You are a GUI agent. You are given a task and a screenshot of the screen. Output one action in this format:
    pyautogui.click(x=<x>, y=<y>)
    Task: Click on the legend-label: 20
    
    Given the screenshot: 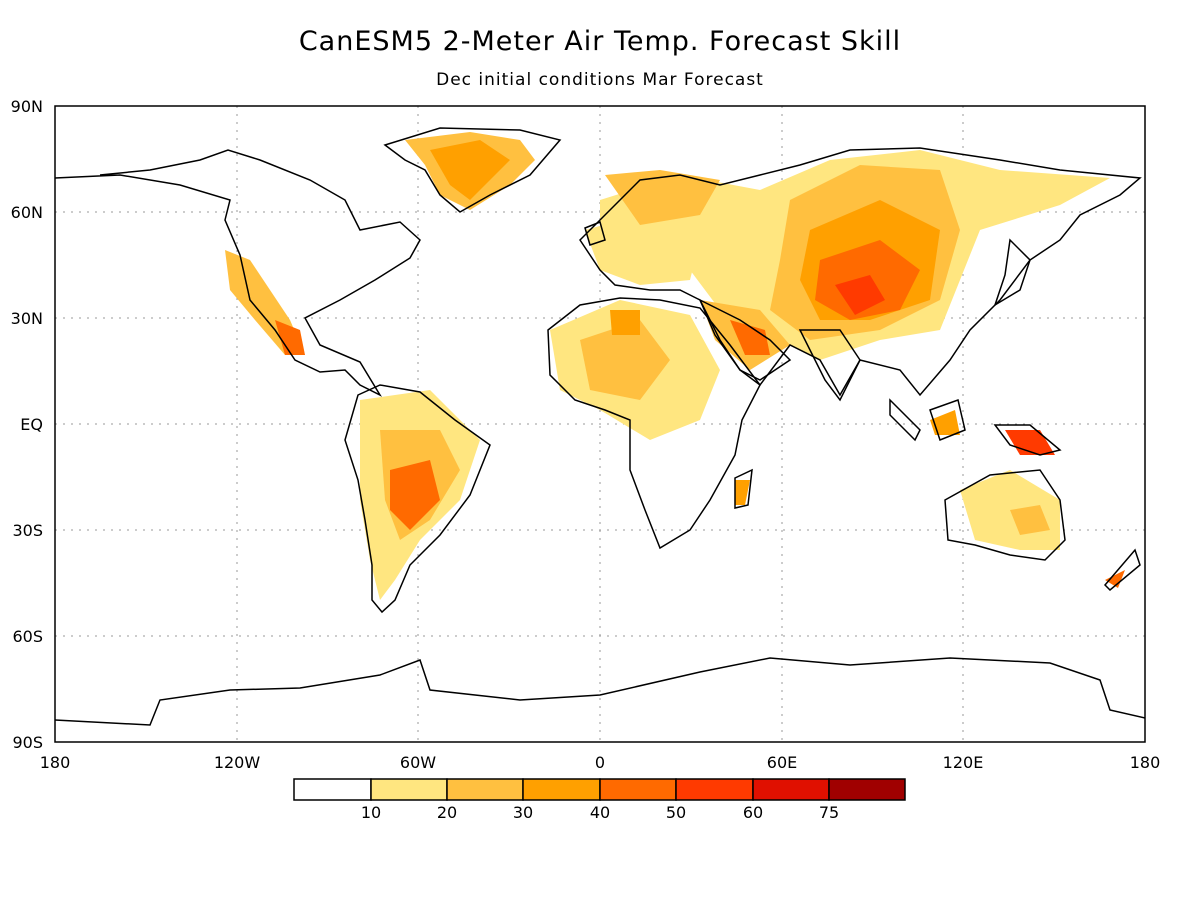 What is the action you would take?
    pyautogui.click(x=447, y=812)
    